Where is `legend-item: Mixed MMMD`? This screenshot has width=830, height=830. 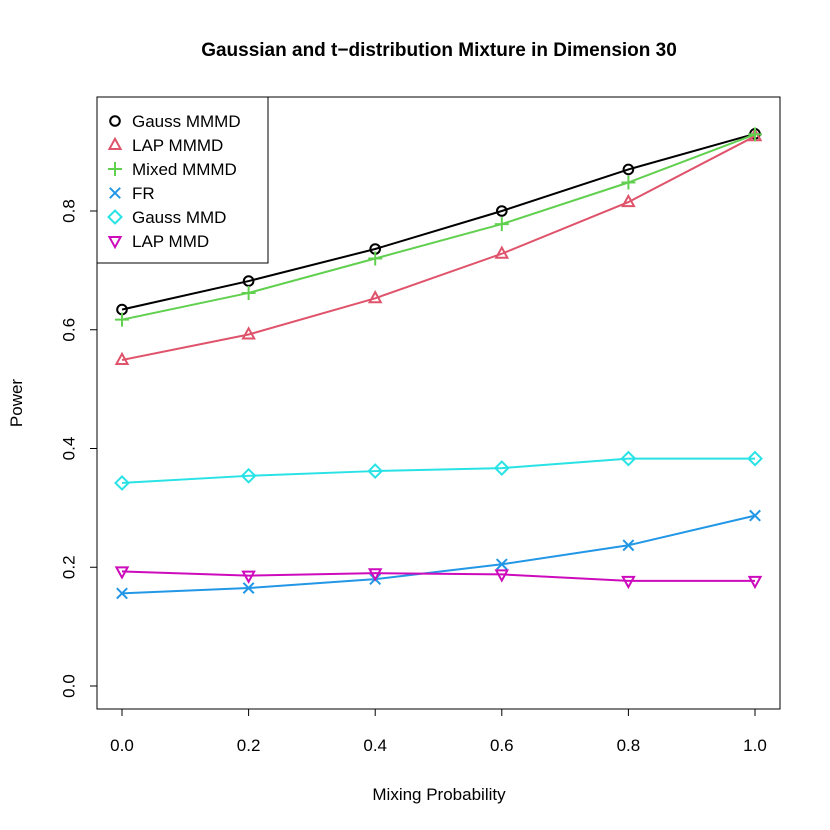 legend-item: Mixed MMMD is located at coordinates (172, 169).